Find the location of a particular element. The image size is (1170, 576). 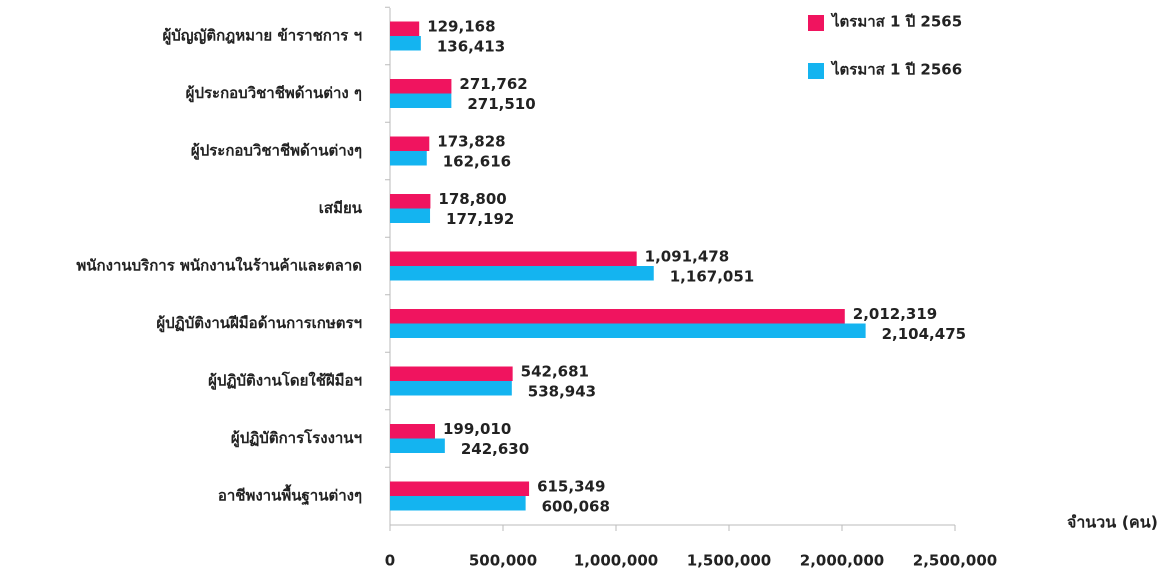

x-tick-label: 1,500,000 is located at coordinates (729, 561).